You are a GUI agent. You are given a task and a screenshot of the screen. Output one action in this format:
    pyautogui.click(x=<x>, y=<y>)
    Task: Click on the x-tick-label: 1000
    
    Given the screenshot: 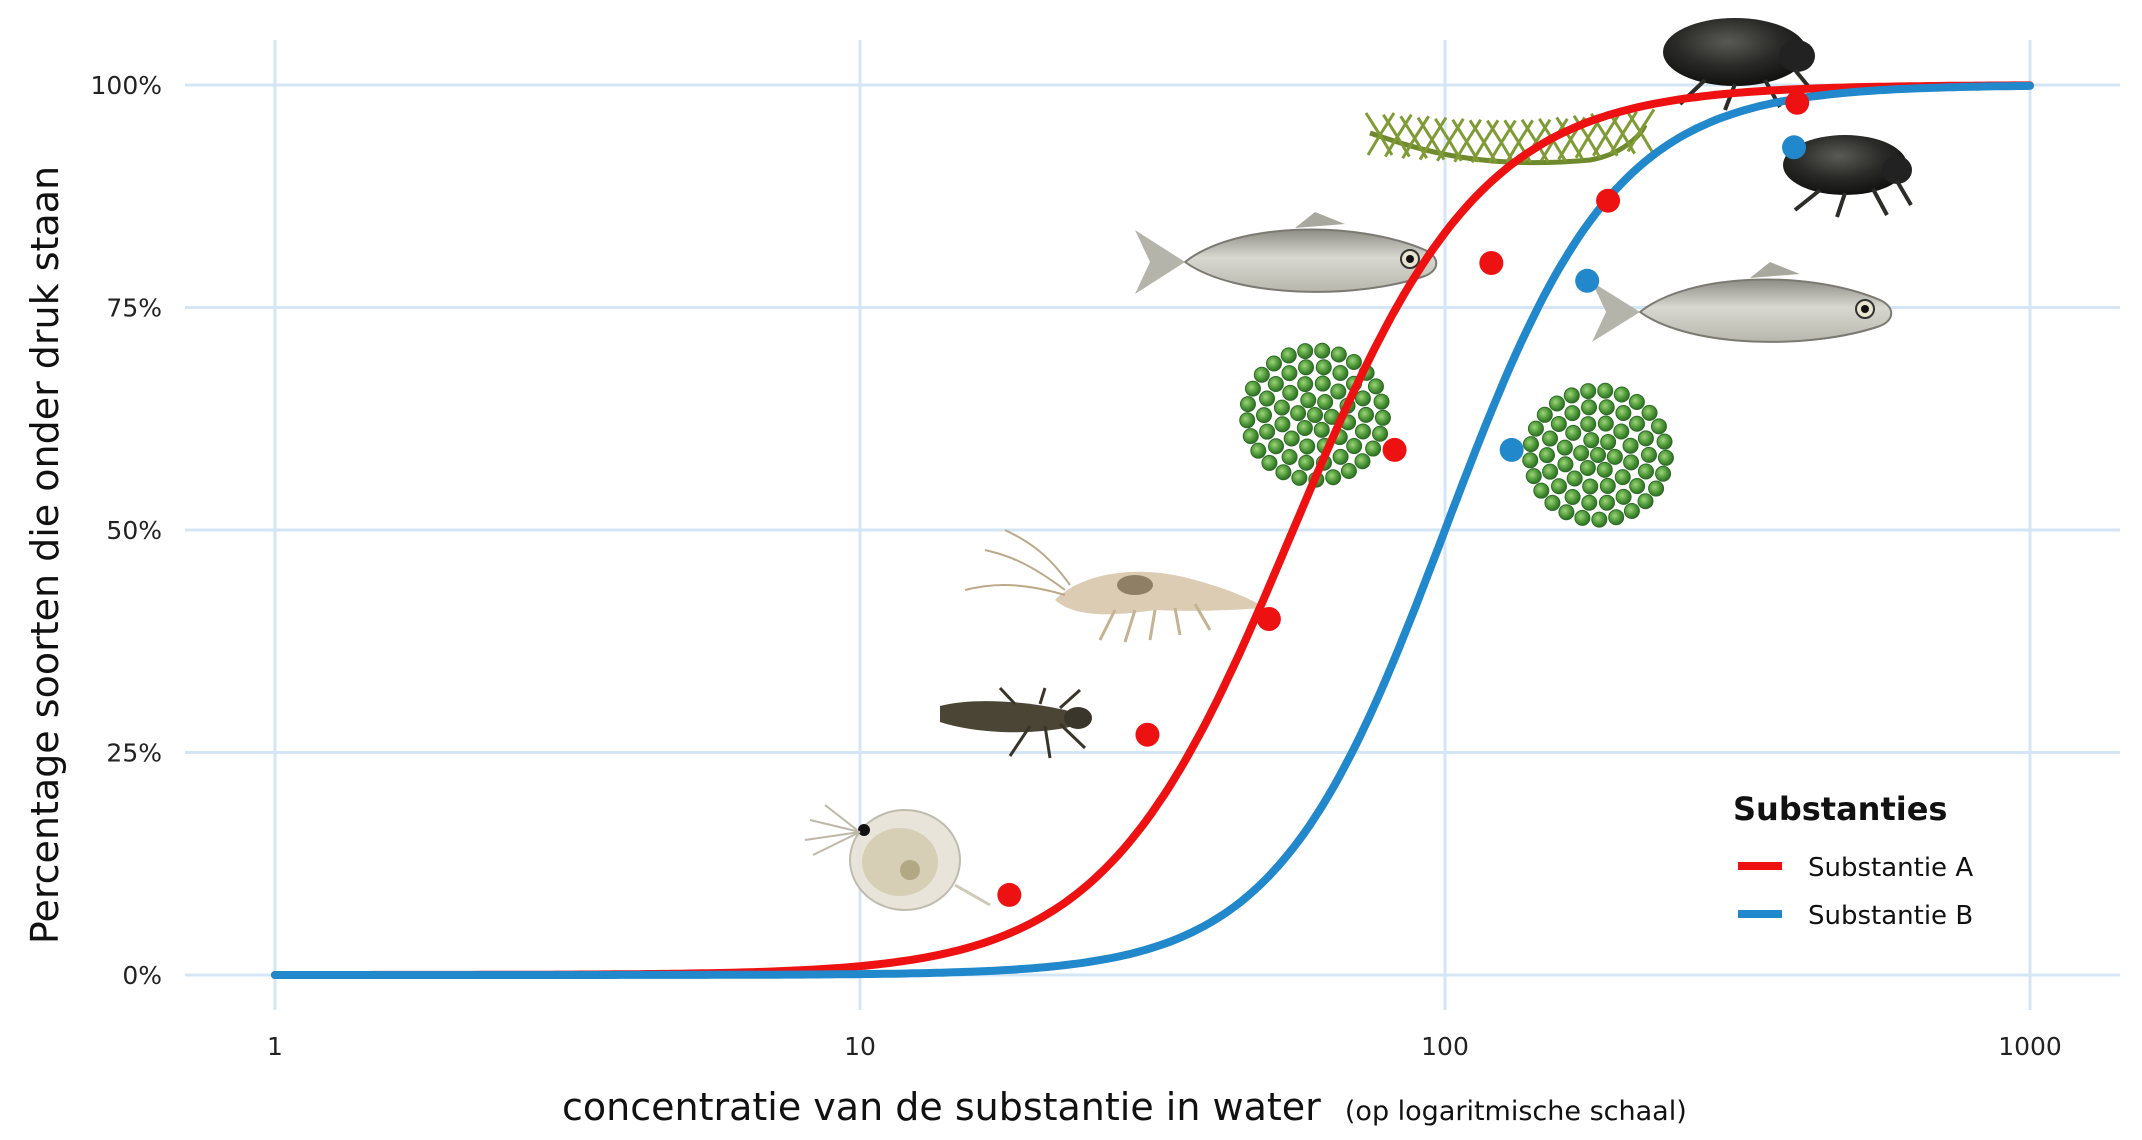 What is the action you would take?
    pyautogui.click(x=2030, y=1046)
    